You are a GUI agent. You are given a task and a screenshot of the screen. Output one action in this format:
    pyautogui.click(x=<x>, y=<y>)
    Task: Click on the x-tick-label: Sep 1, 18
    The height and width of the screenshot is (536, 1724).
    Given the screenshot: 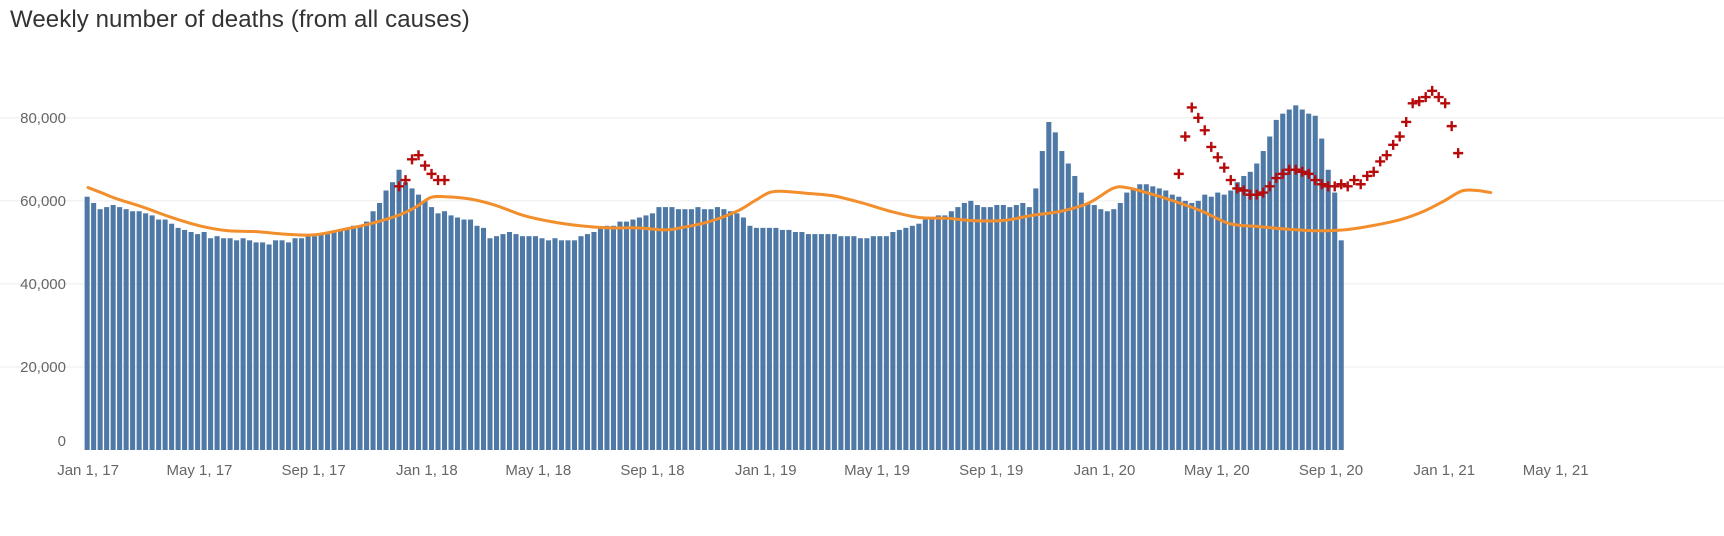 What is the action you would take?
    pyautogui.click(x=652, y=470)
    